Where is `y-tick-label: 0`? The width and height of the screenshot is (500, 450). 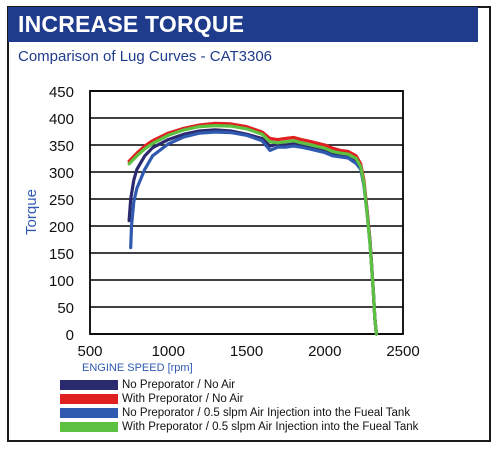 y-tick-label: 0 is located at coordinates (70, 335).